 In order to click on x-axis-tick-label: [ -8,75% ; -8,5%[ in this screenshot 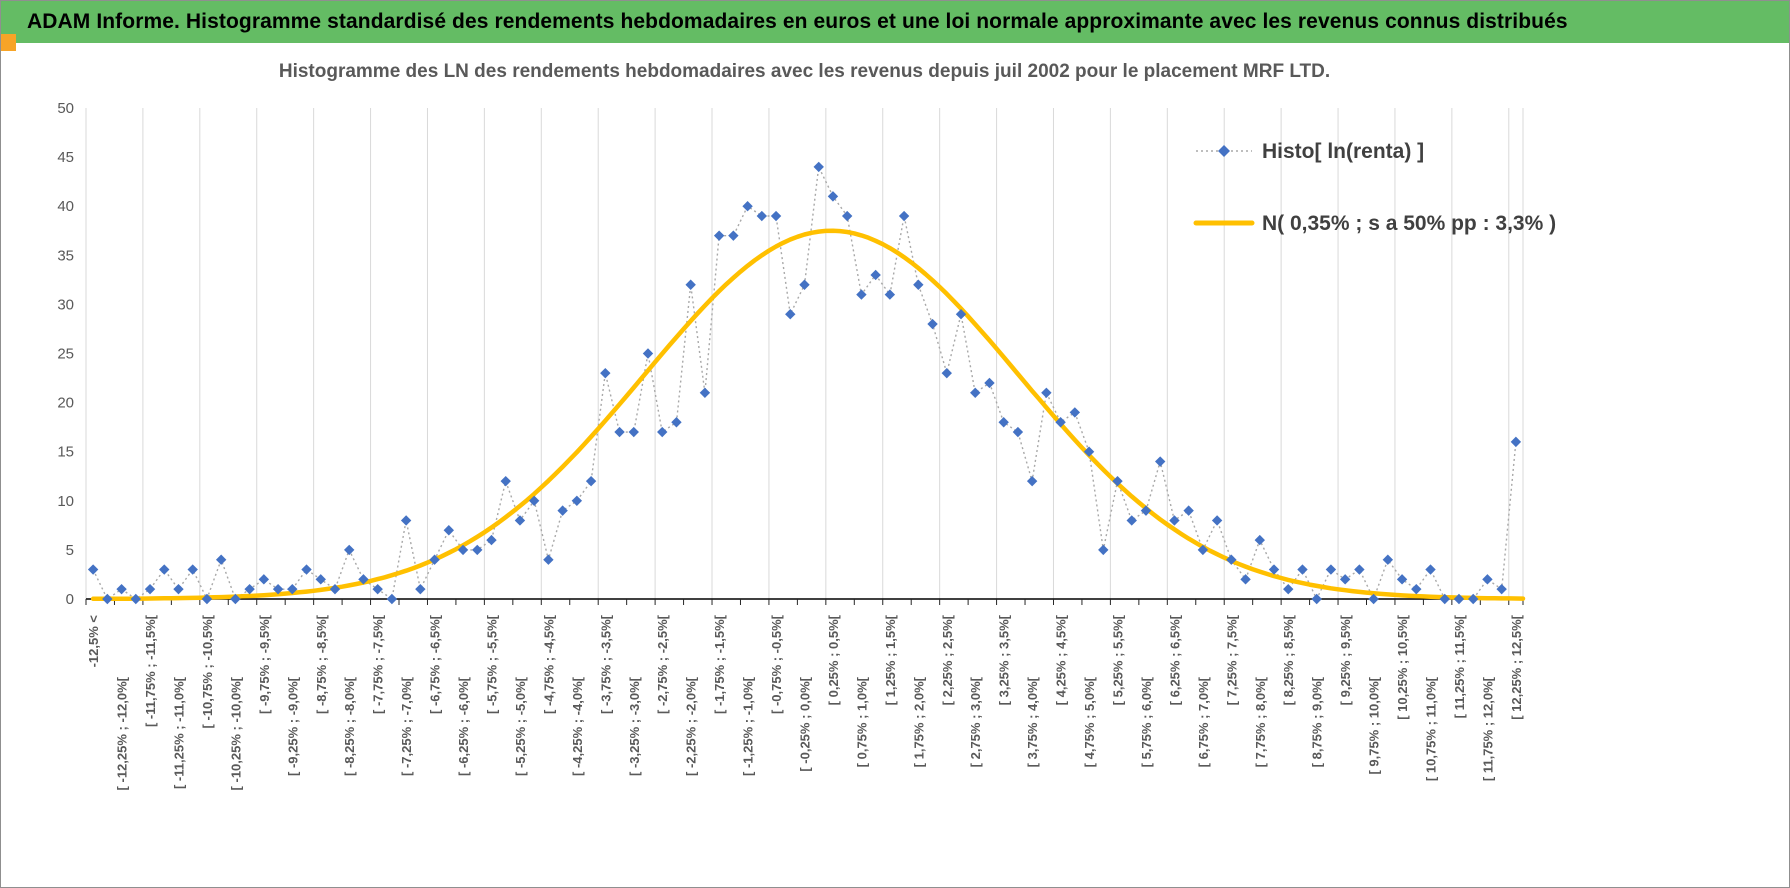, I will do `click(321, 664)`.